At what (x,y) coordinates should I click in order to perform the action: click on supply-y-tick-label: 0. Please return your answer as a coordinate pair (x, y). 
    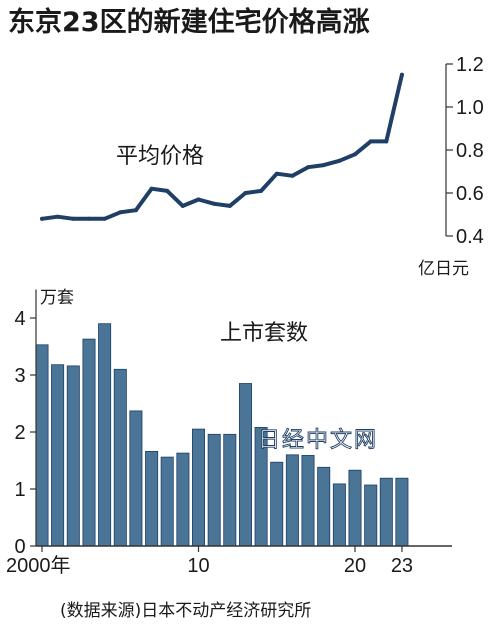
    Looking at the image, I should click on (19, 547).